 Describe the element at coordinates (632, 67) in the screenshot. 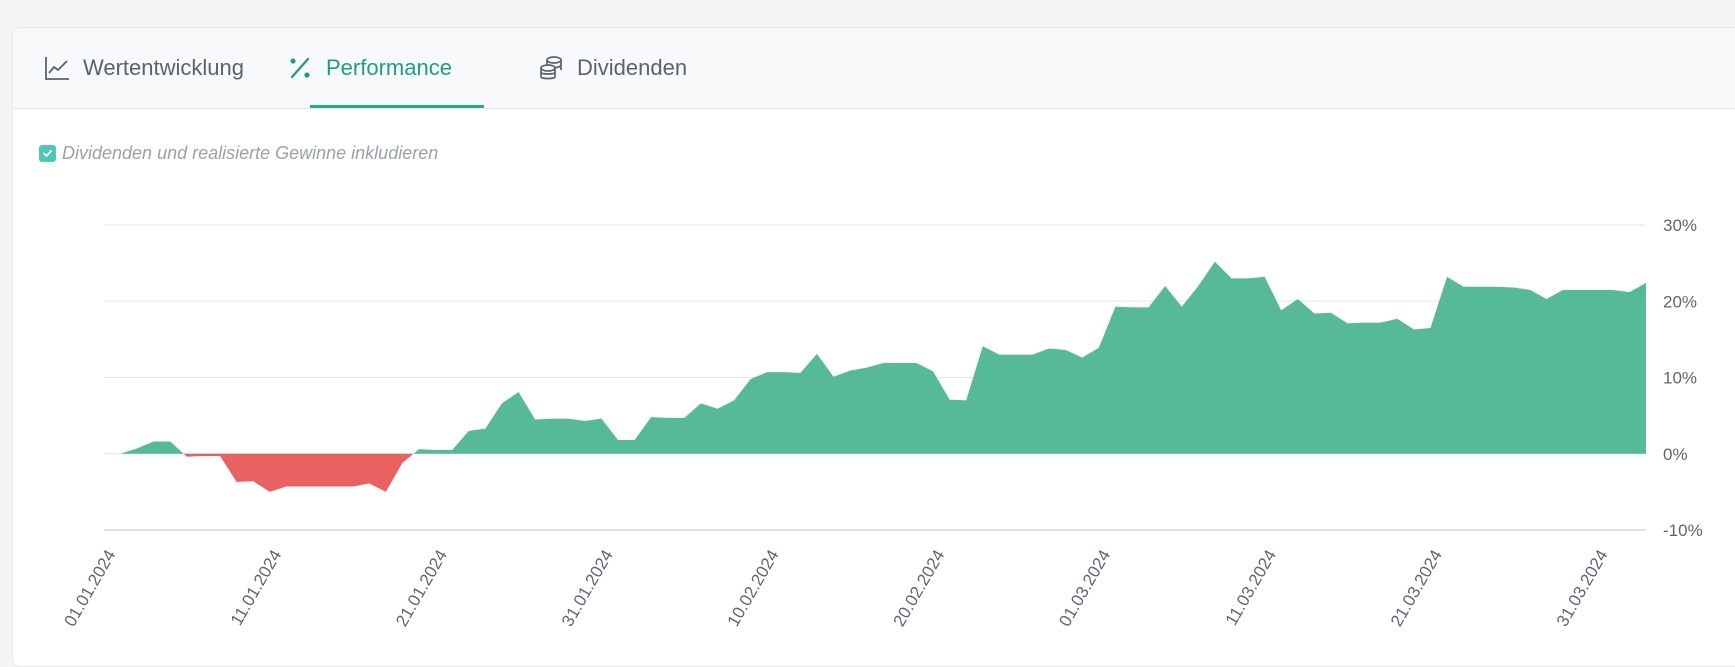

I see `tab-dividenden-label: Dividenden` at that location.